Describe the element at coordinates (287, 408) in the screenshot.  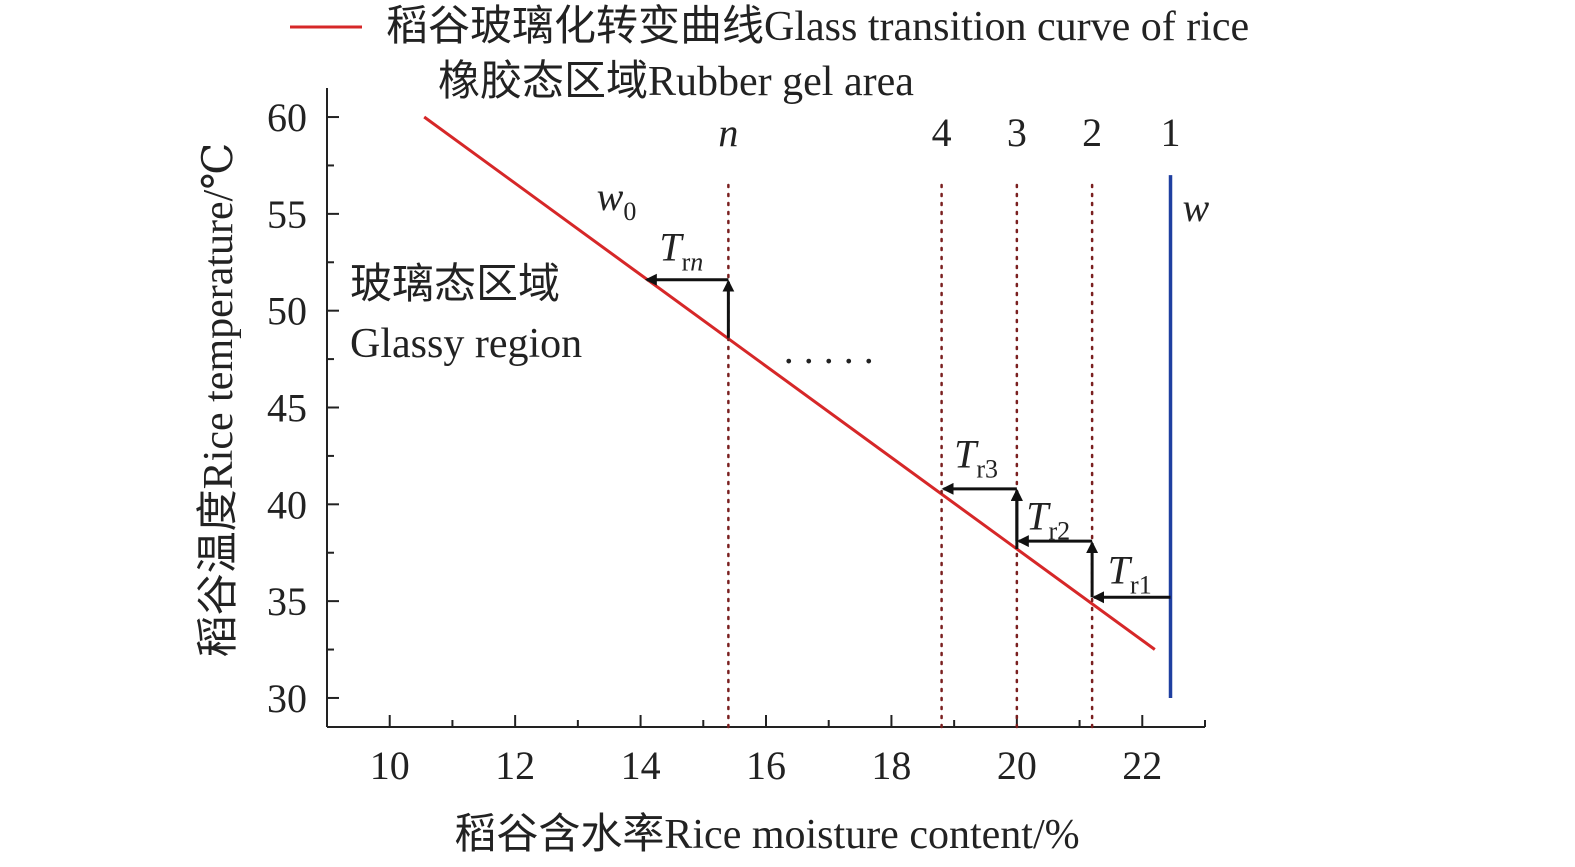
I see `y-tick-label: 45` at that location.